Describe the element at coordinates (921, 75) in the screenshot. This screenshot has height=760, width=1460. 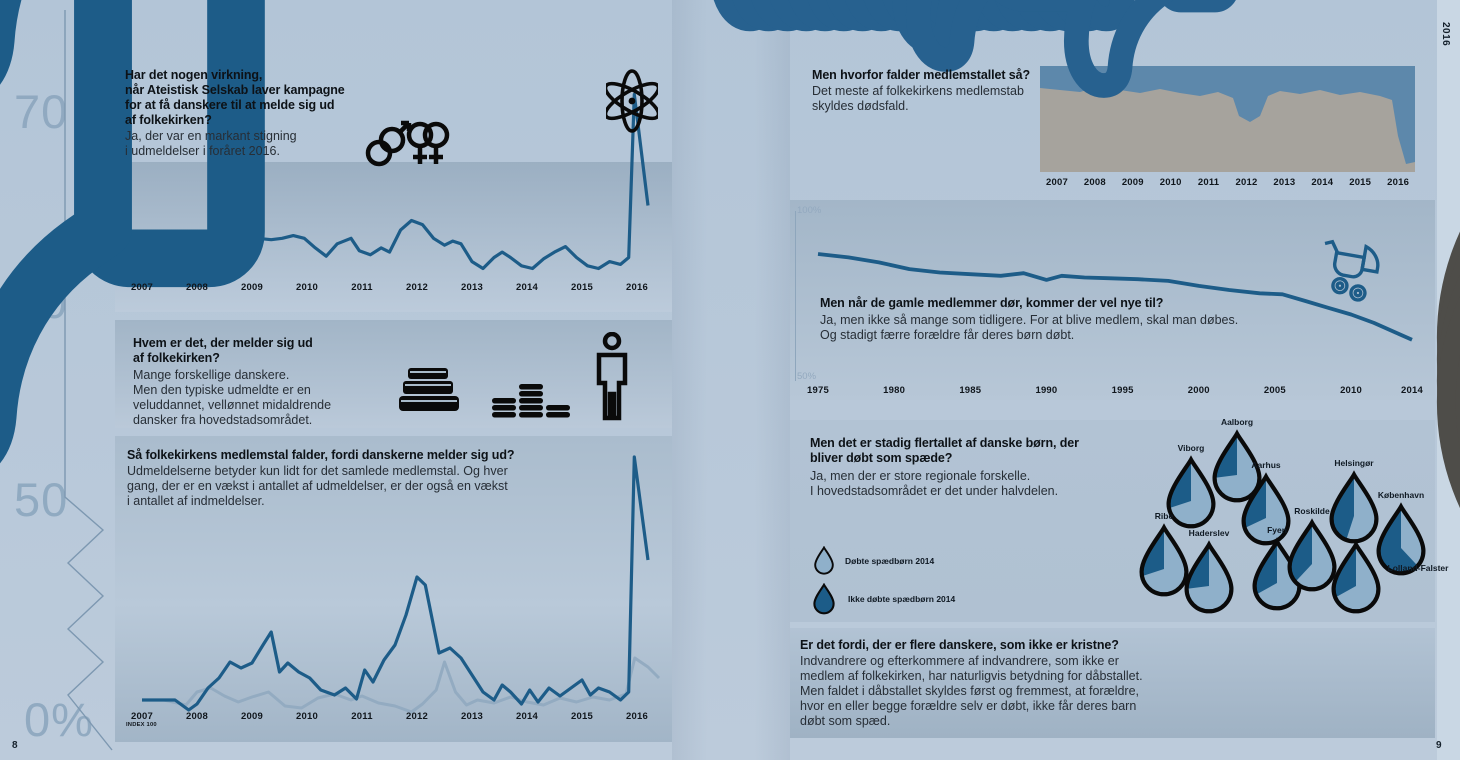
I see `question-why-falling: Men hvorfor falder medlemstallet så?` at that location.